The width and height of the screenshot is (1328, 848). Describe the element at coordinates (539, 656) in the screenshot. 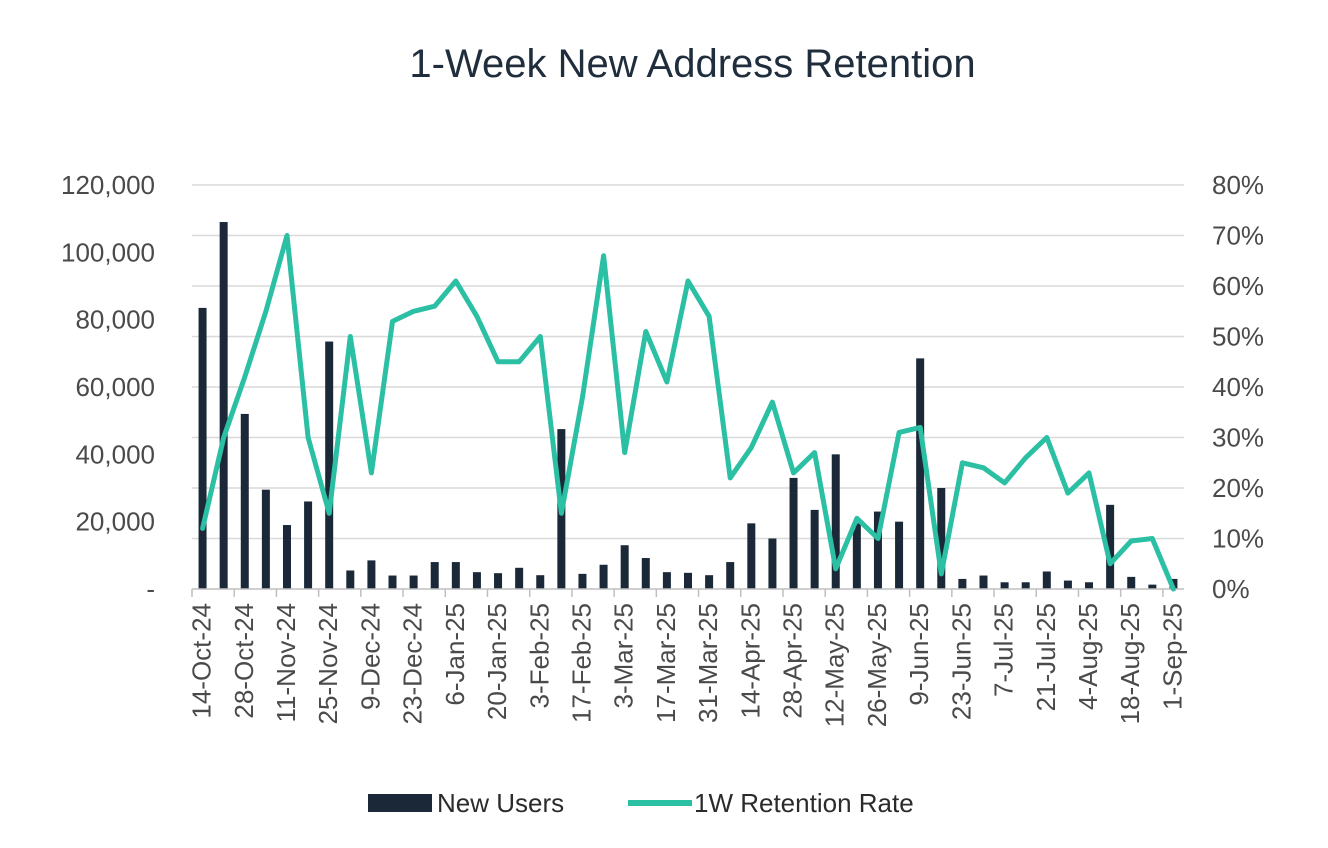

I see `x-tick-label: 3-Feb-25` at that location.